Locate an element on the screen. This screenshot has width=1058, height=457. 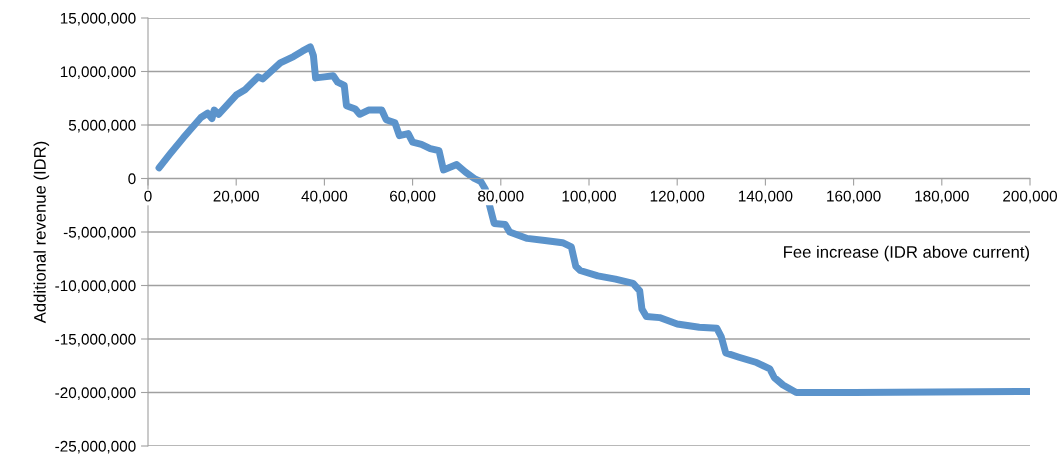
y-tick-label: 15,000,000 is located at coordinates (98, 19).